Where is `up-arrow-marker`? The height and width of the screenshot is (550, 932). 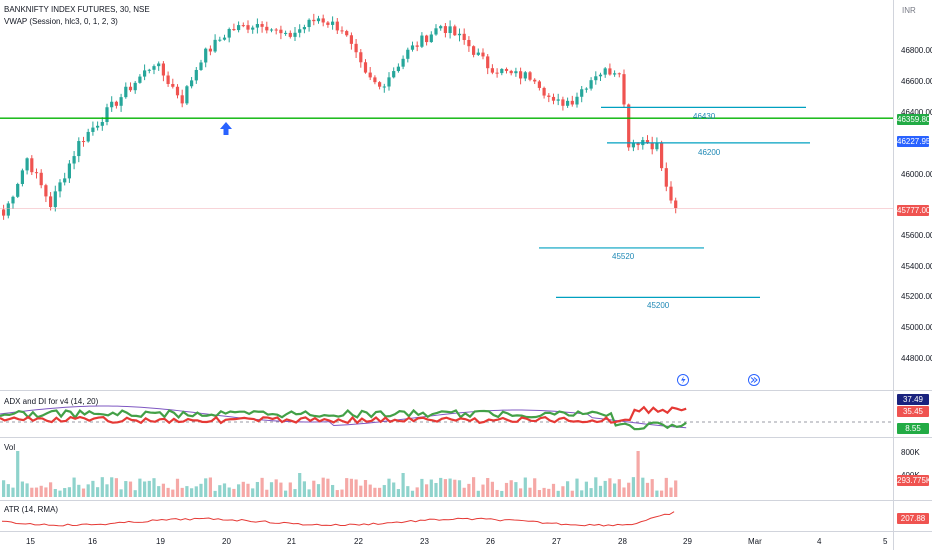 up-arrow-marker is located at coordinates (226, 128).